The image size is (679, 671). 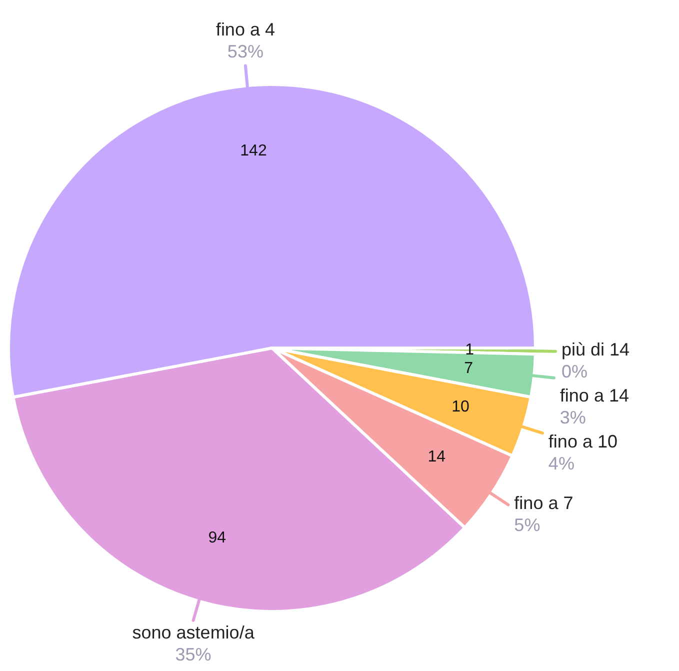 I want to click on data-label: 7, so click(x=469, y=369).